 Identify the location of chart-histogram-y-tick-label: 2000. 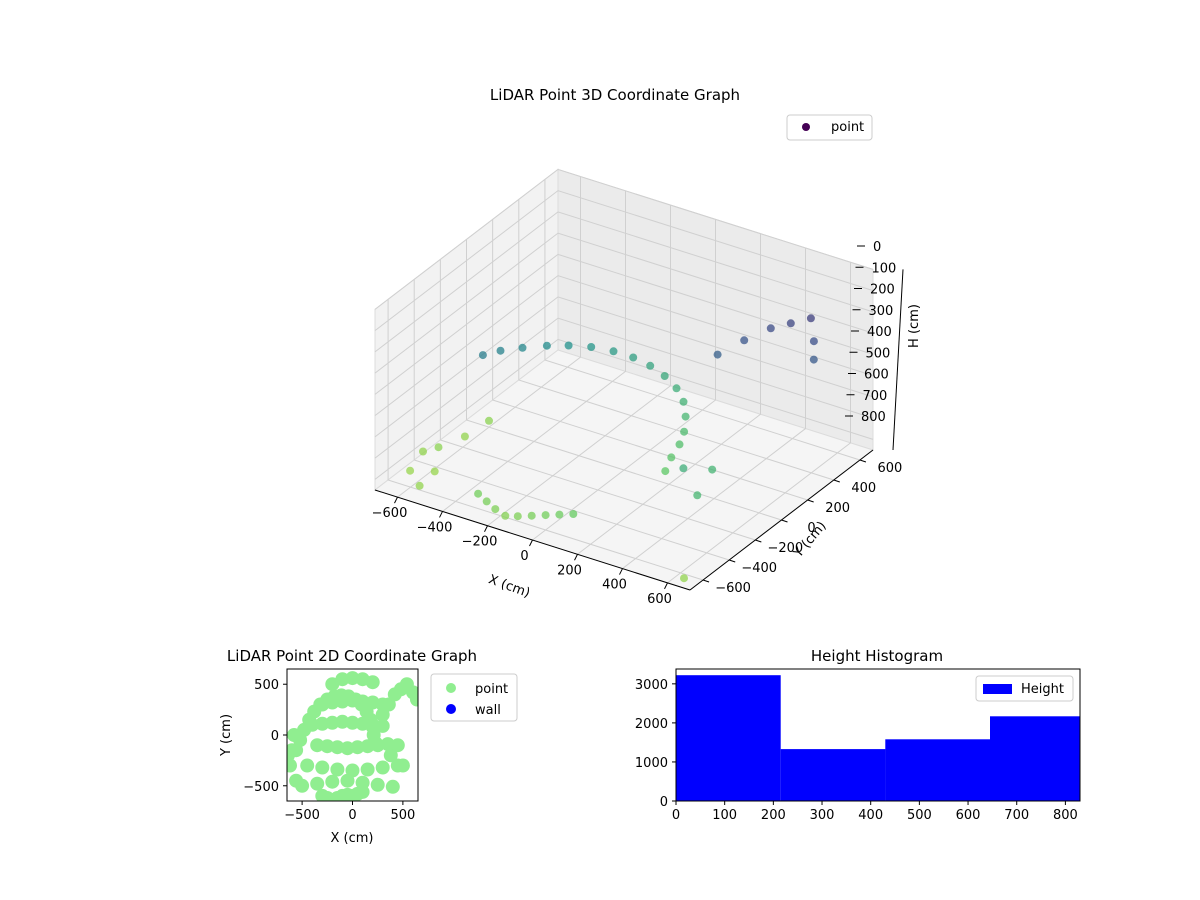
(651, 724).